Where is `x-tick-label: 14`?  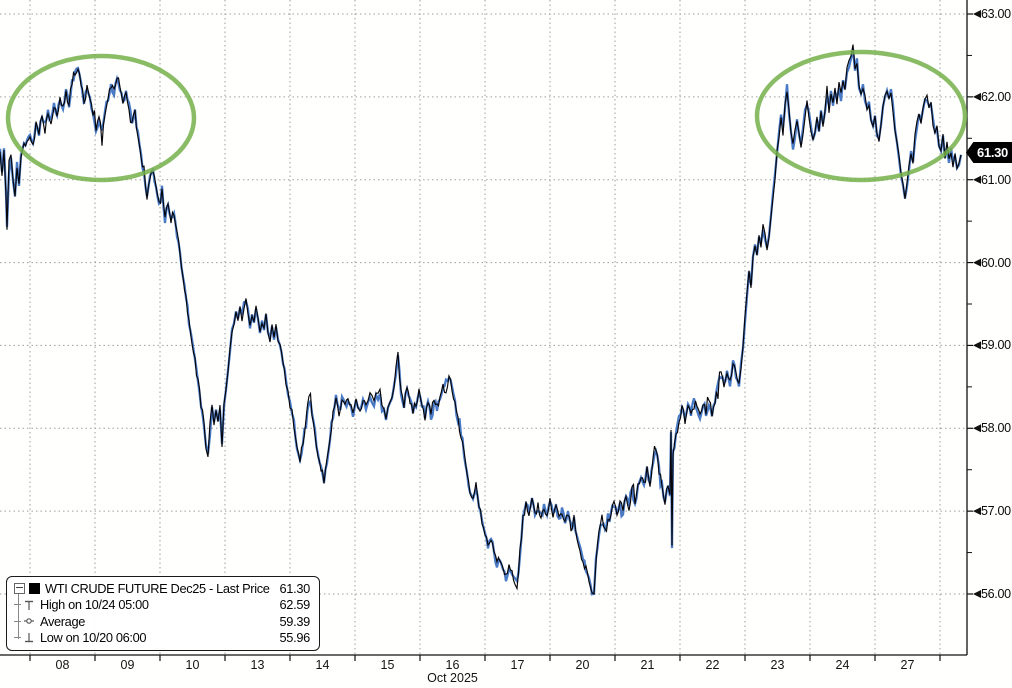 x-tick-label: 14 is located at coordinates (322, 665).